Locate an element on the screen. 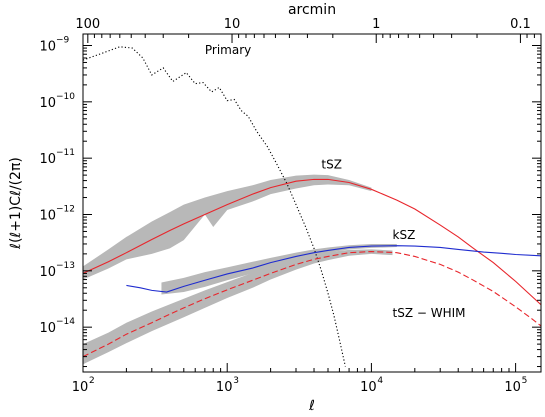 The height and width of the screenshot is (417, 545). x-tick-exp-3: 5 is located at coordinates (525, 381).